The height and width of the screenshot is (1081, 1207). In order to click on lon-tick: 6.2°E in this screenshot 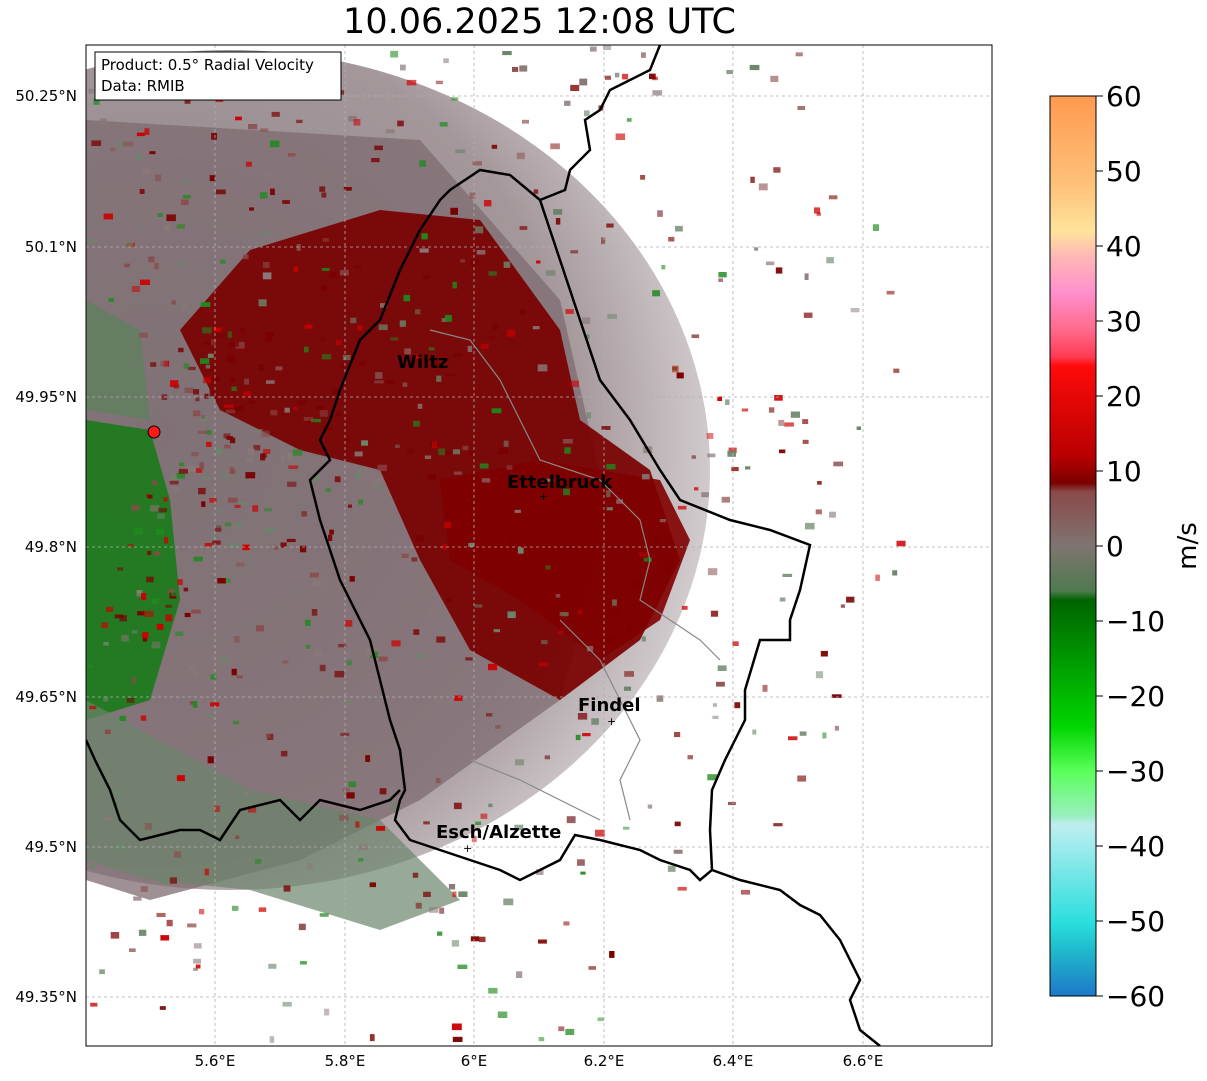, I will do `click(604, 1061)`.